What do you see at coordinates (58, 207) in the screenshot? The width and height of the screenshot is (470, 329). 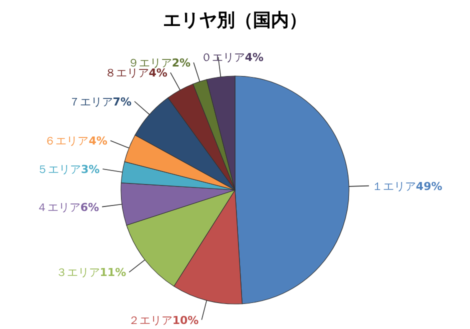 I see `slice-label: ４エリア` at bounding box center [58, 207].